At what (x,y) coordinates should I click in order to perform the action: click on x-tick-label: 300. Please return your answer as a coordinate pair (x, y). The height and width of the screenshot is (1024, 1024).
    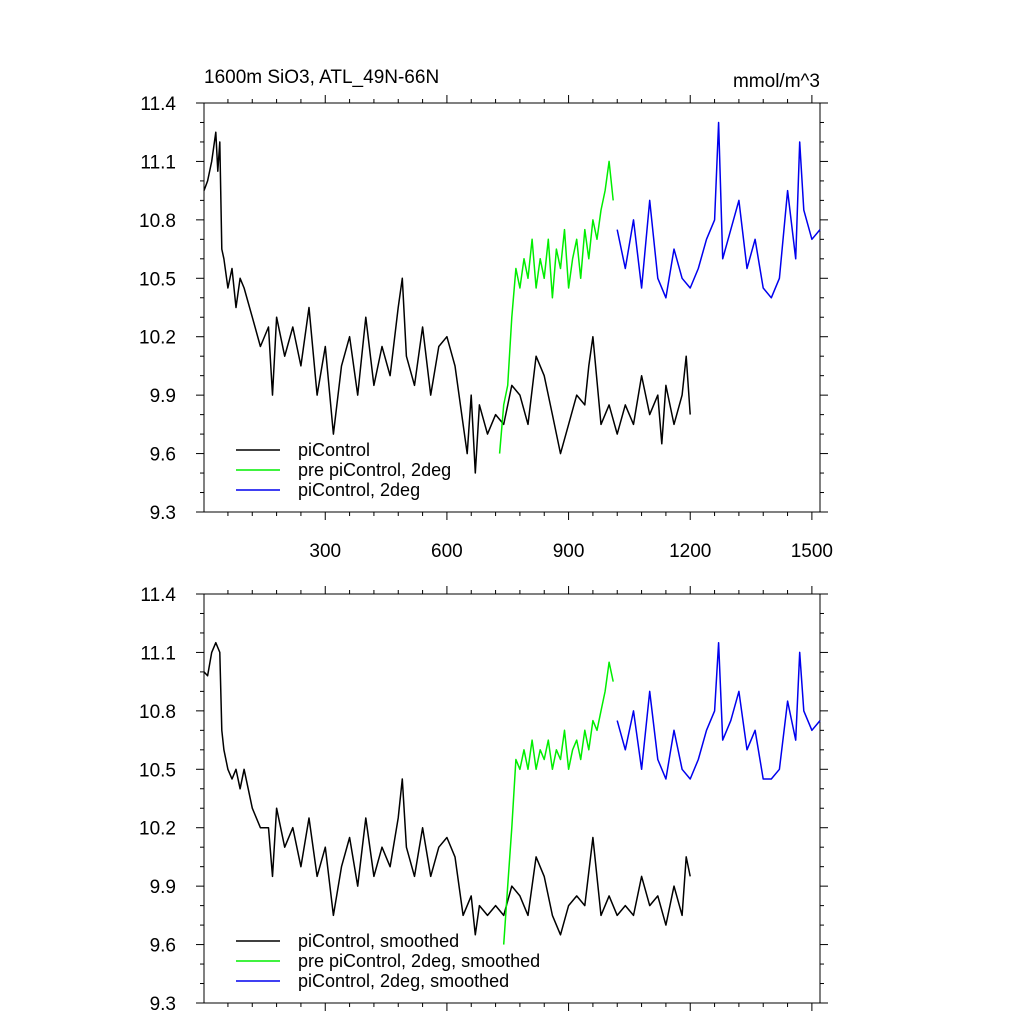
    Looking at the image, I should click on (325, 551).